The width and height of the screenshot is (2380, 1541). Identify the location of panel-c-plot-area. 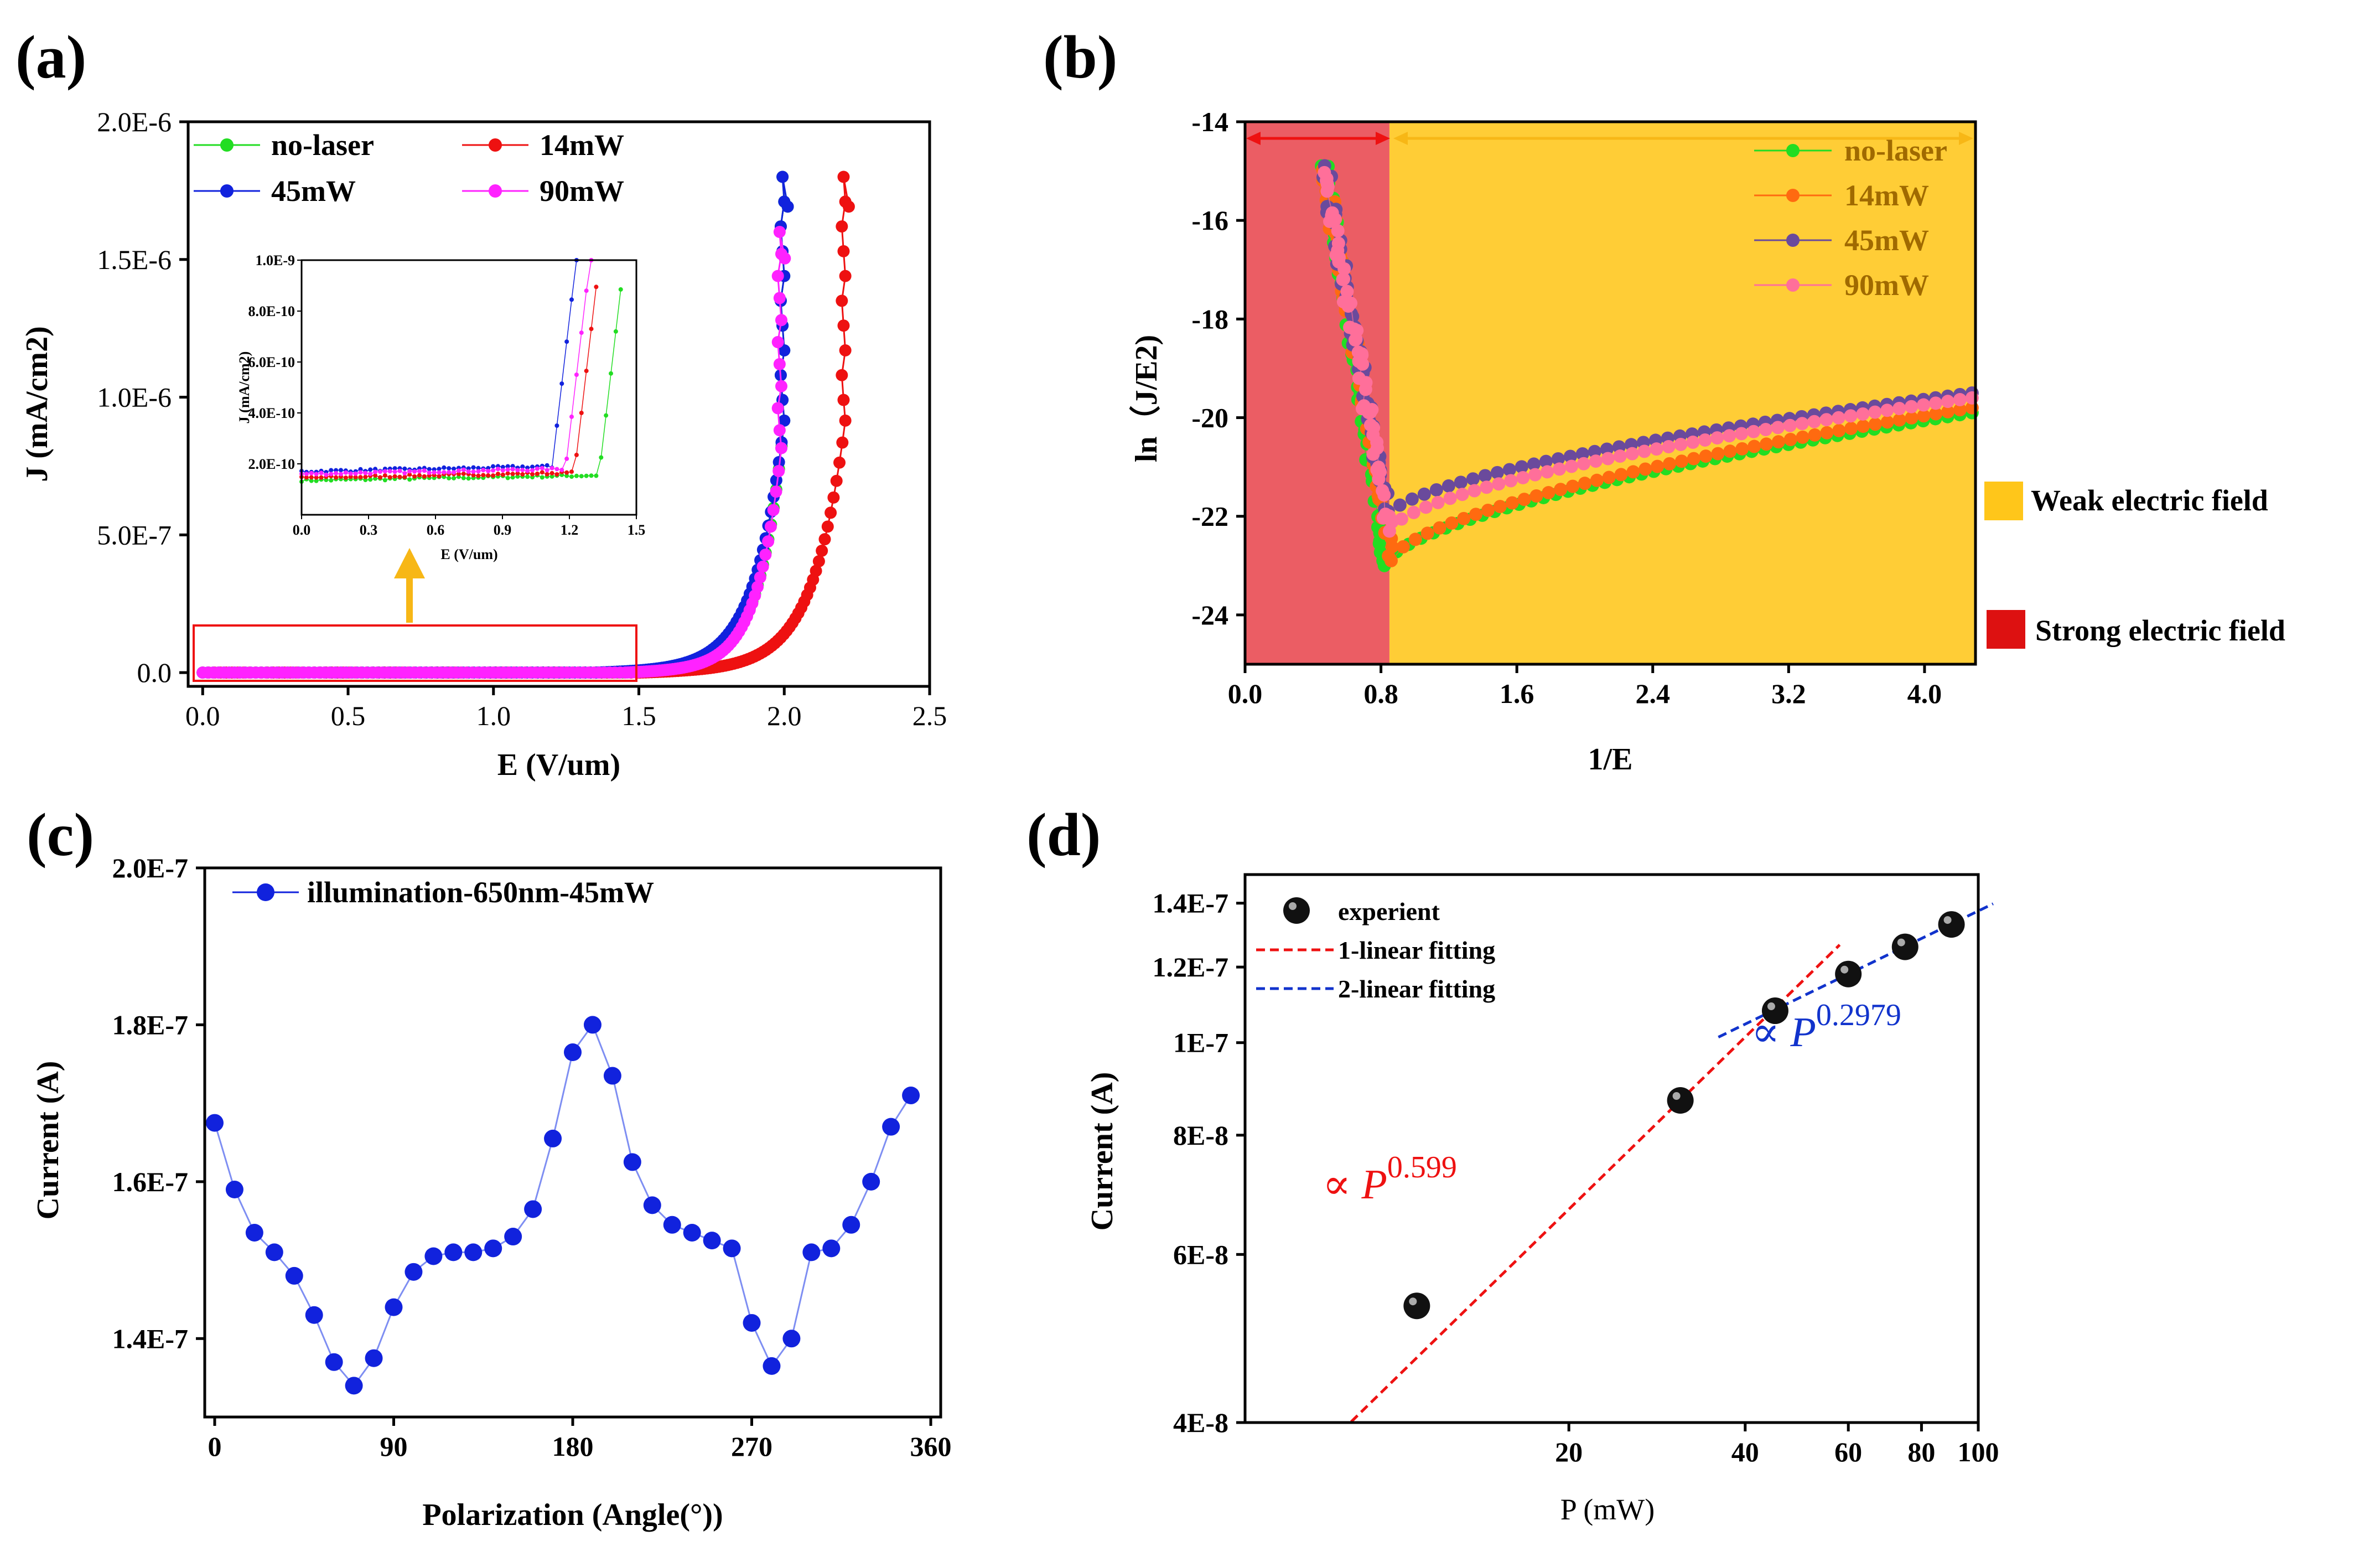
(562, 1205).